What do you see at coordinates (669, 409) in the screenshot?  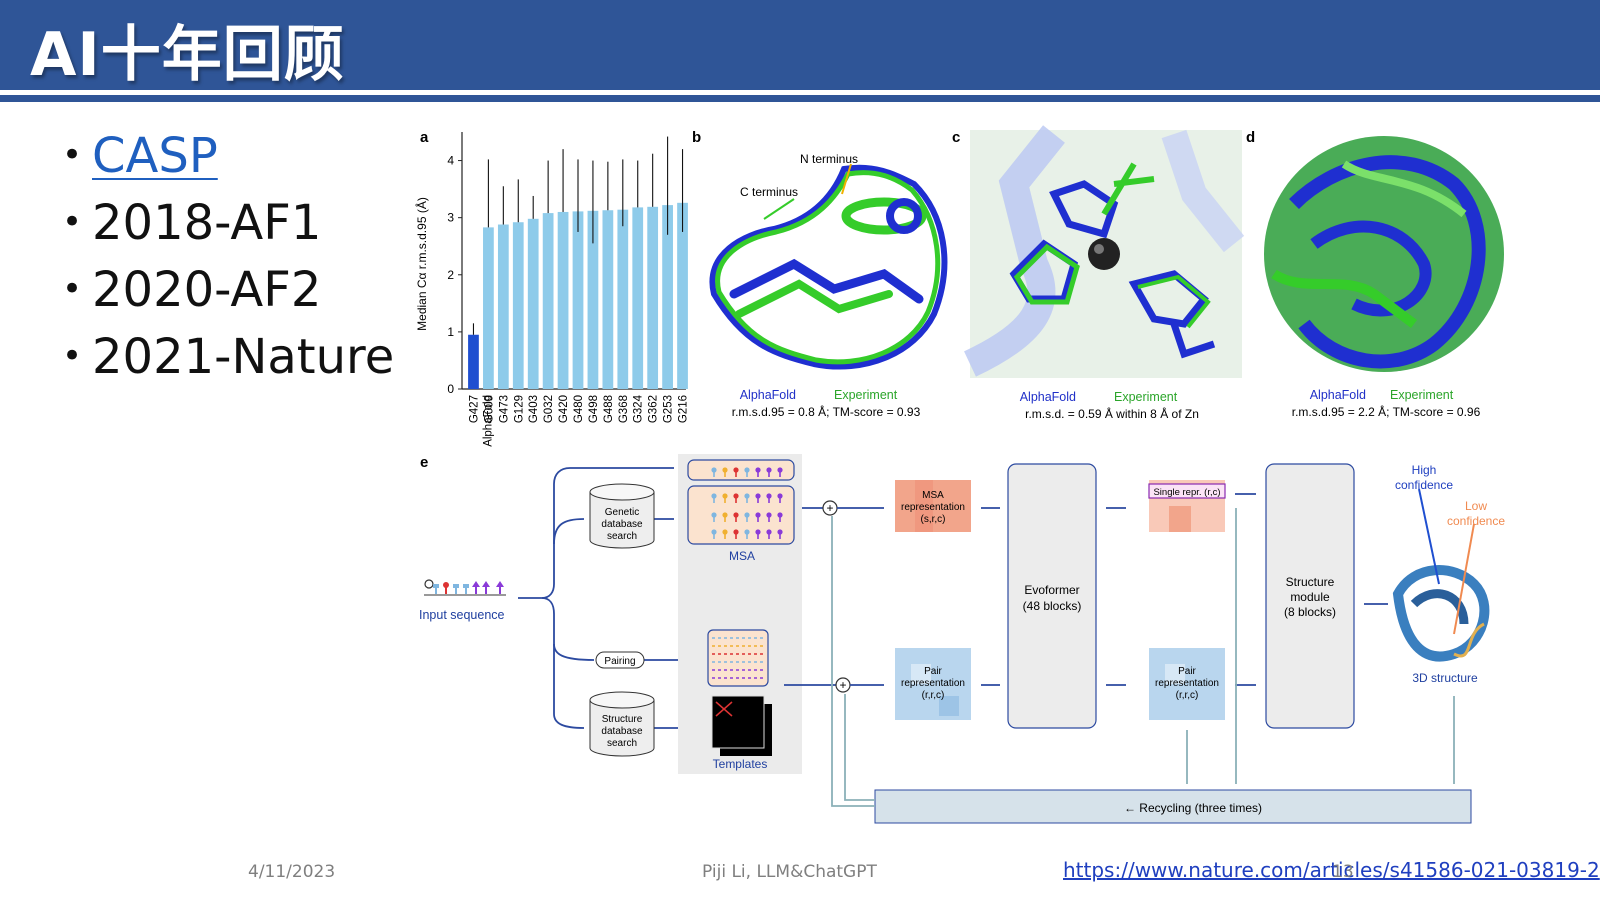 I see `x-tick-label: G253` at bounding box center [669, 409].